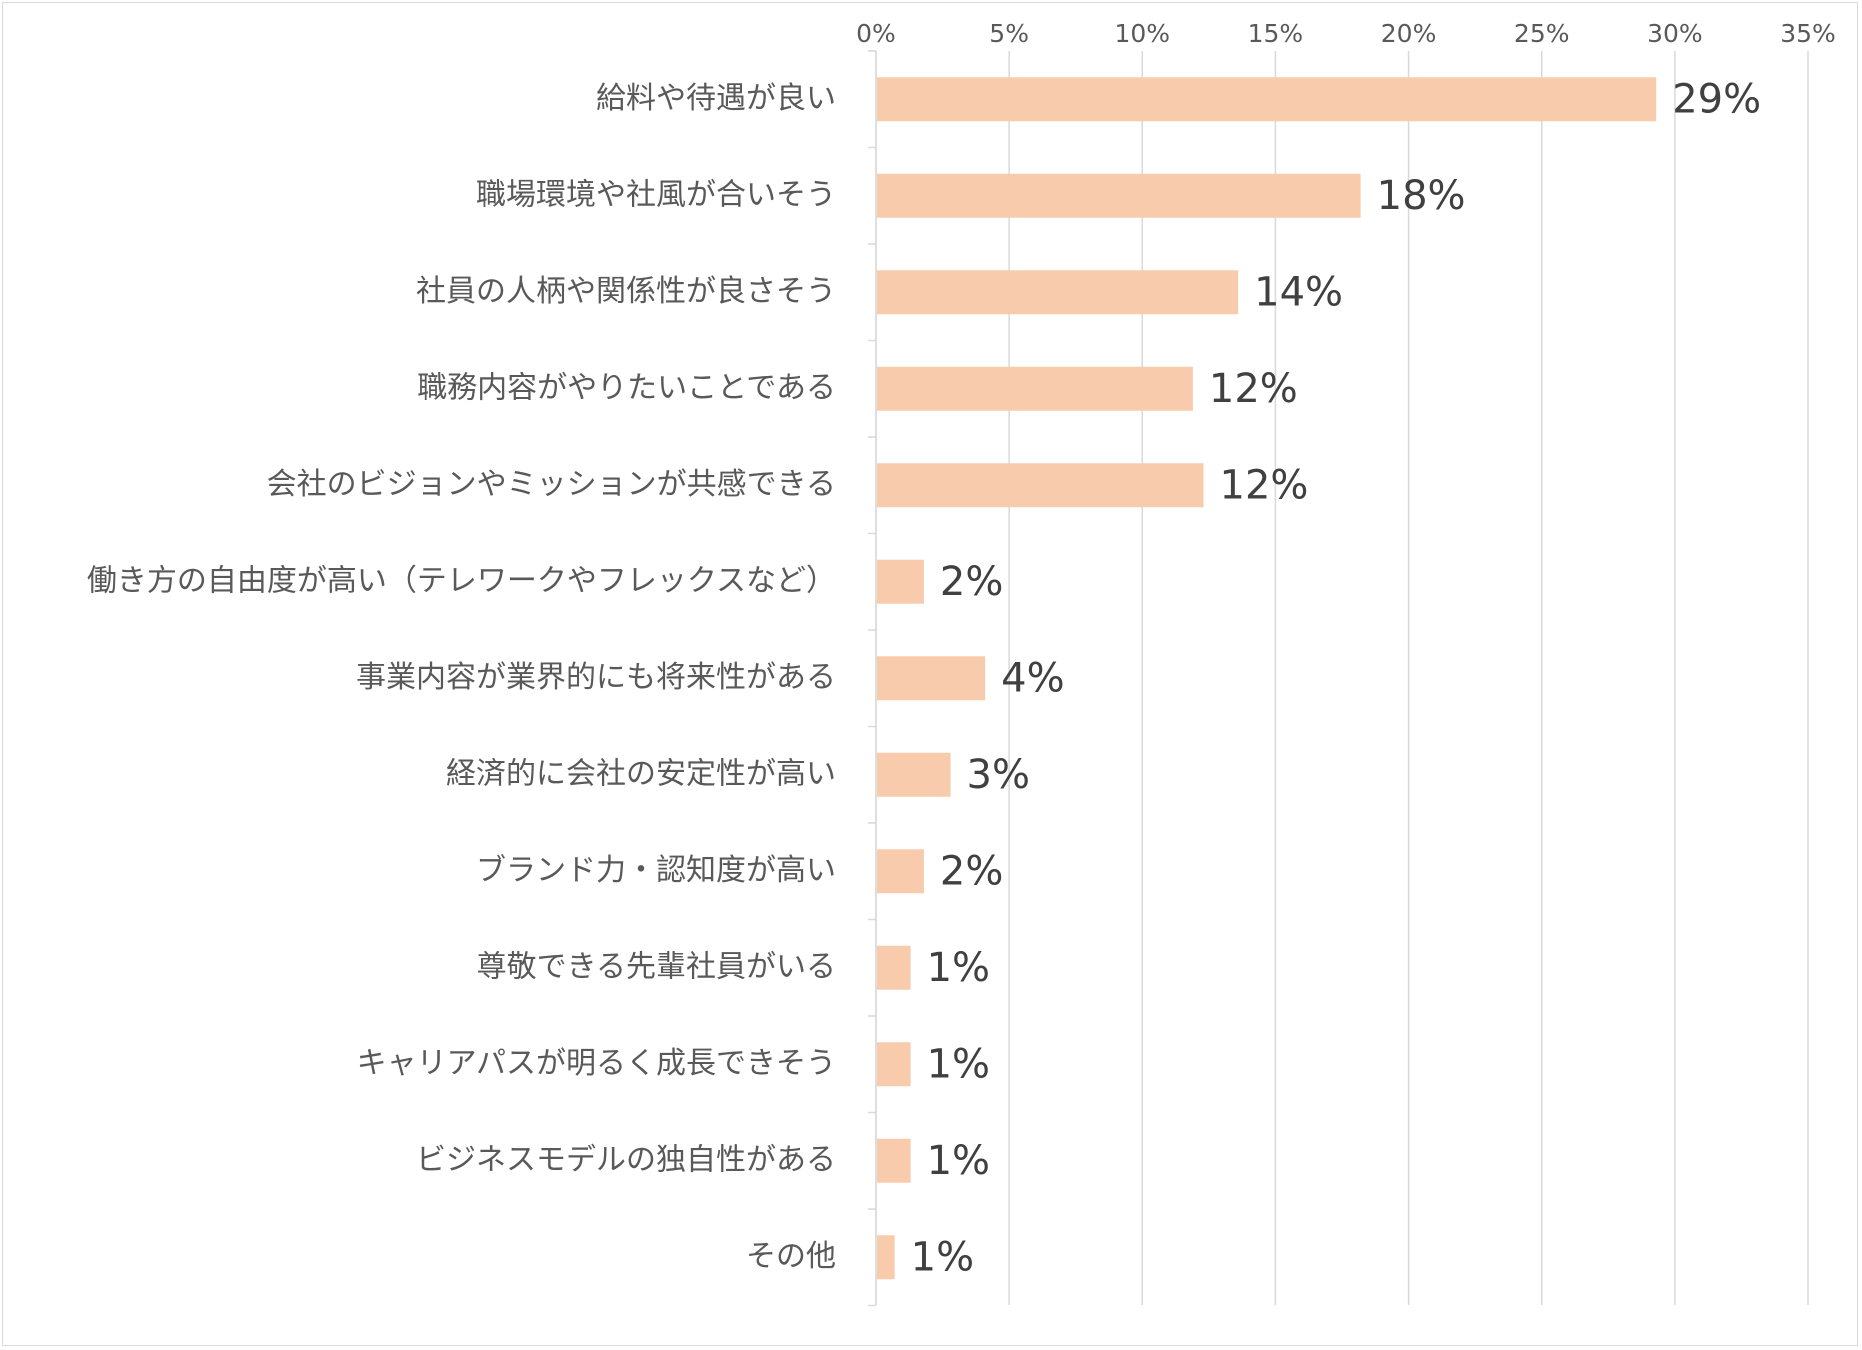  I want to click on category-label: 社員の人柄や関係性が良さそう, so click(626, 291).